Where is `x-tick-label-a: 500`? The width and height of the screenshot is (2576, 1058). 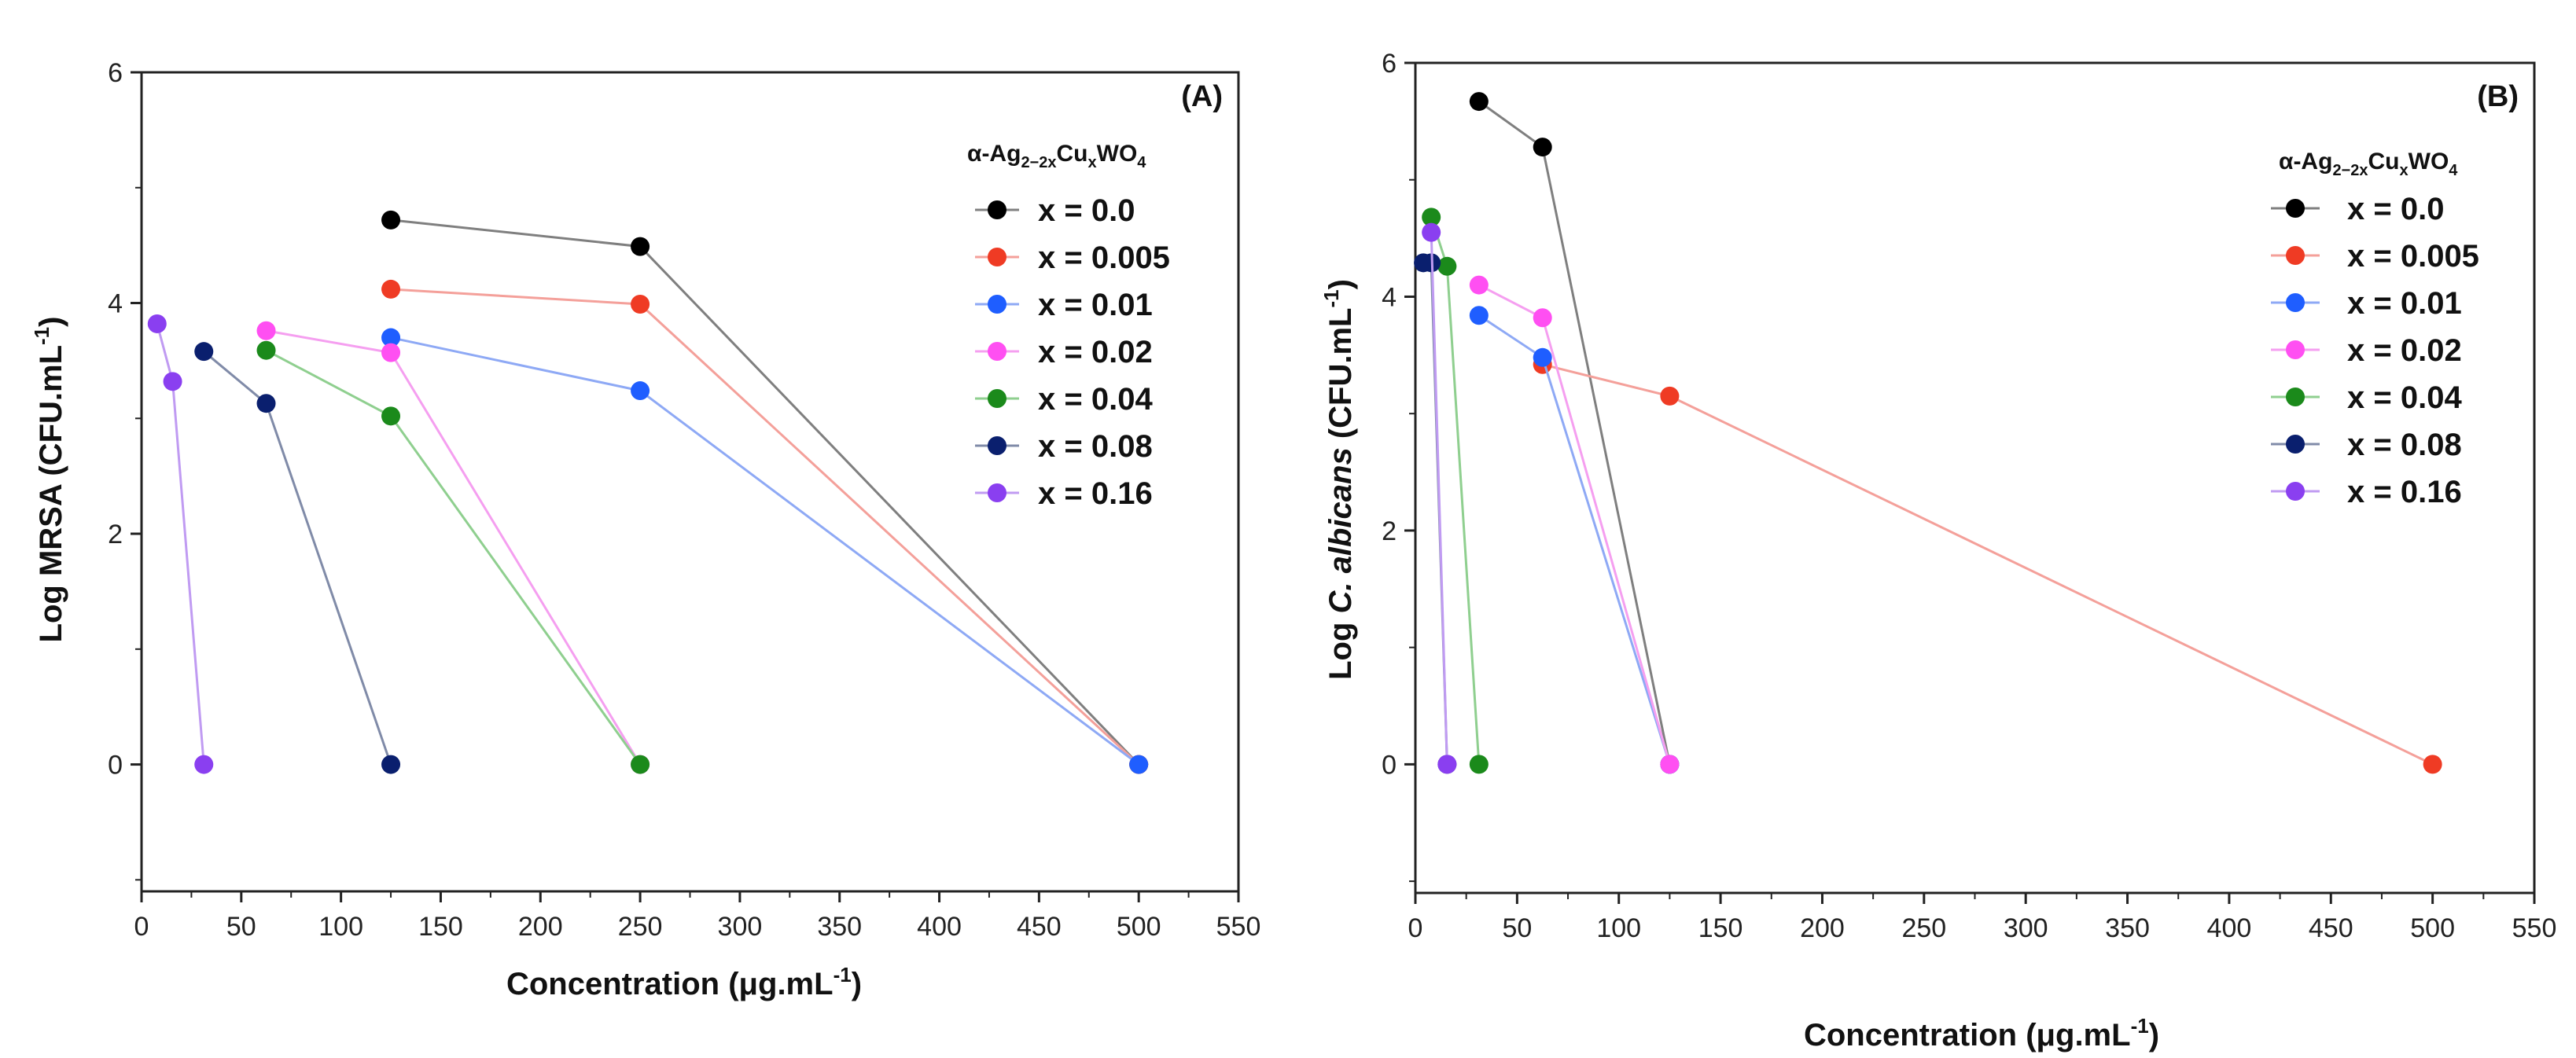
x-tick-label-a: 500 is located at coordinates (1139, 927).